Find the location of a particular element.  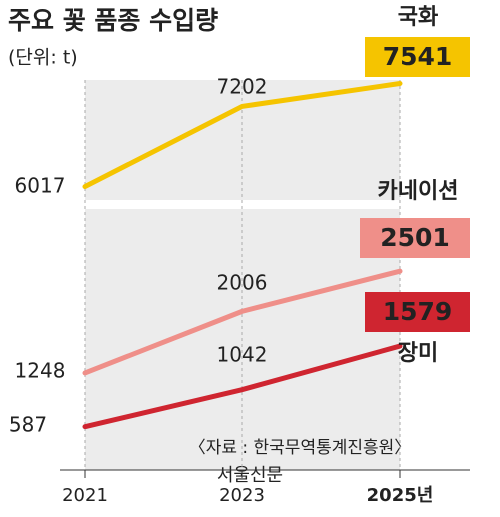

data-label: 587 is located at coordinates (28, 425).